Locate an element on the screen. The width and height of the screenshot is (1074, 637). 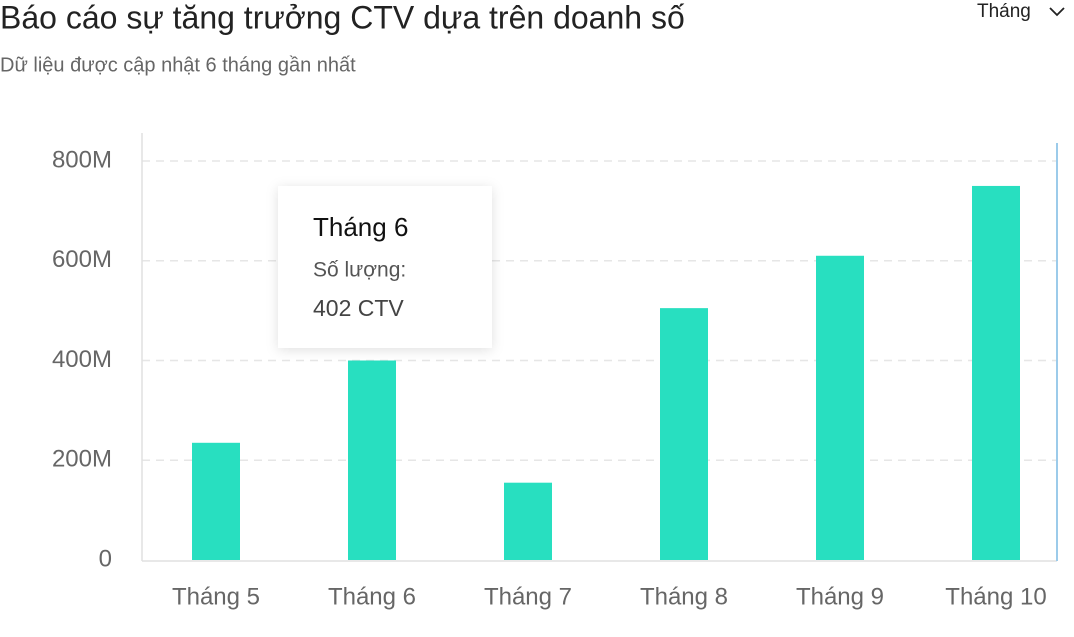
tooltip-box is located at coordinates (385, 267).